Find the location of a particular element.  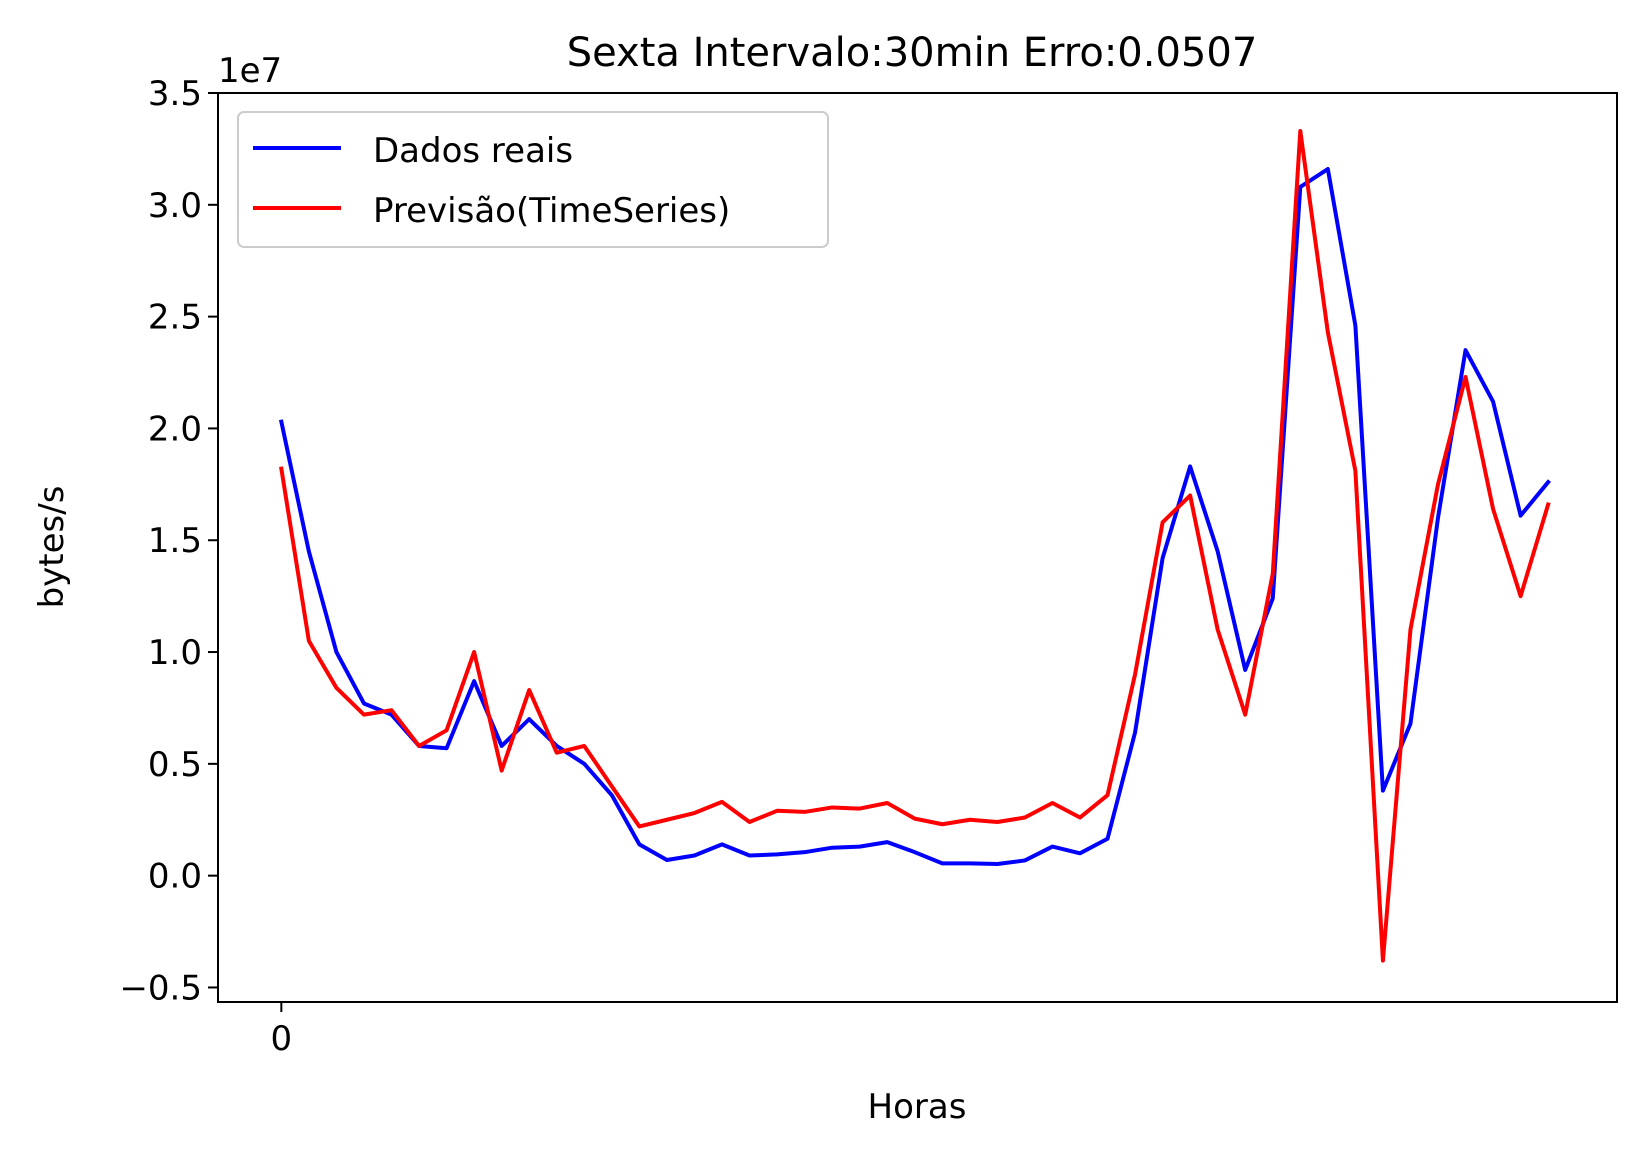

legend-box is located at coordinates (533, 179).